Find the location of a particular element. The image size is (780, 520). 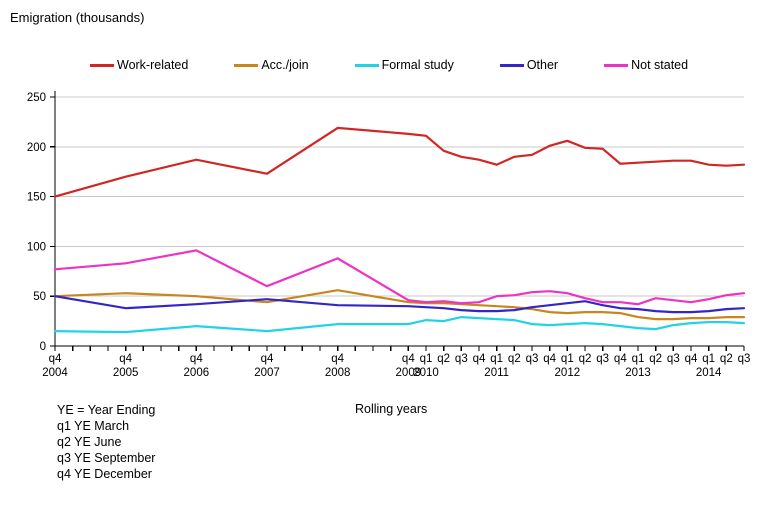

footnote-ye-definition: YE = Year Ending is located at coordinates (106, 410).